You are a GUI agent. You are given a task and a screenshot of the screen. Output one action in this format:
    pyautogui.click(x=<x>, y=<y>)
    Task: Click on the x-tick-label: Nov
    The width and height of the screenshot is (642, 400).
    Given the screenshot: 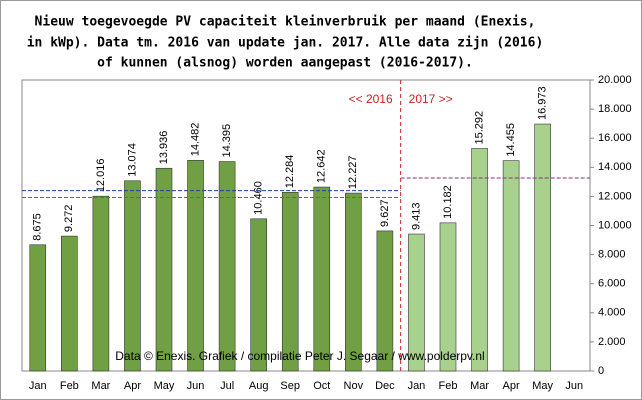 What is the action you would take?
    pyautogui.click(x=354, y=386)
    